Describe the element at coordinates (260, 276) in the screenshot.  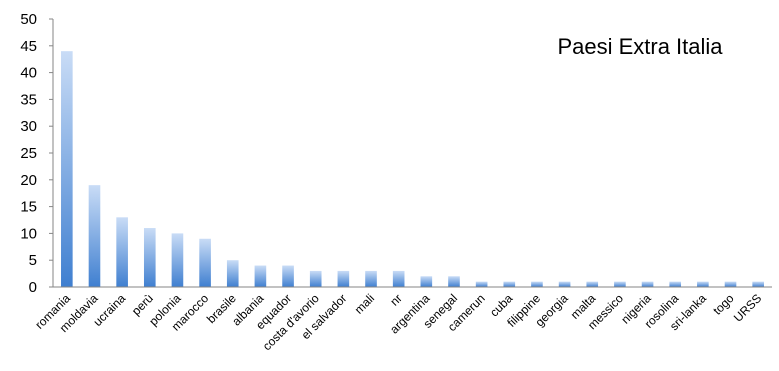
I see `bar-albania` at that location.